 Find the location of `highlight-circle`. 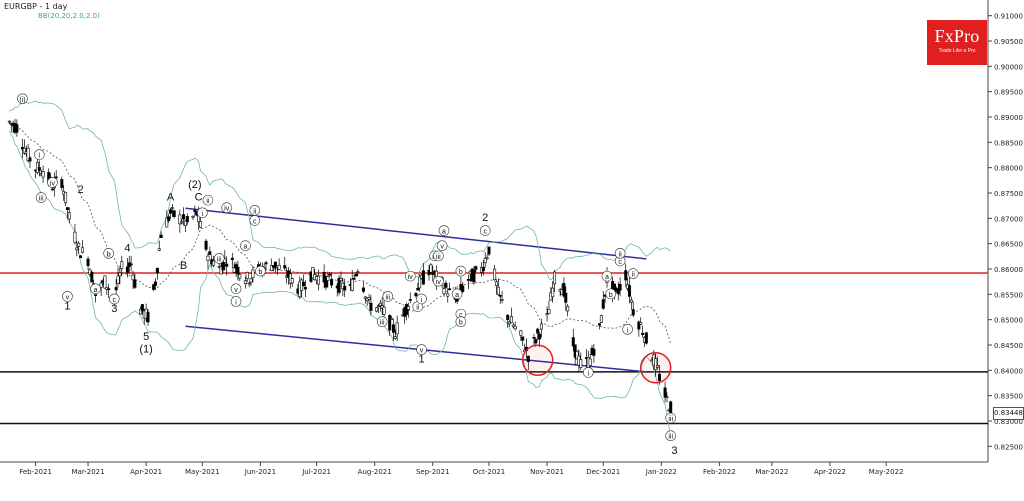

highlight-circle is located at coordinates (655, 368).